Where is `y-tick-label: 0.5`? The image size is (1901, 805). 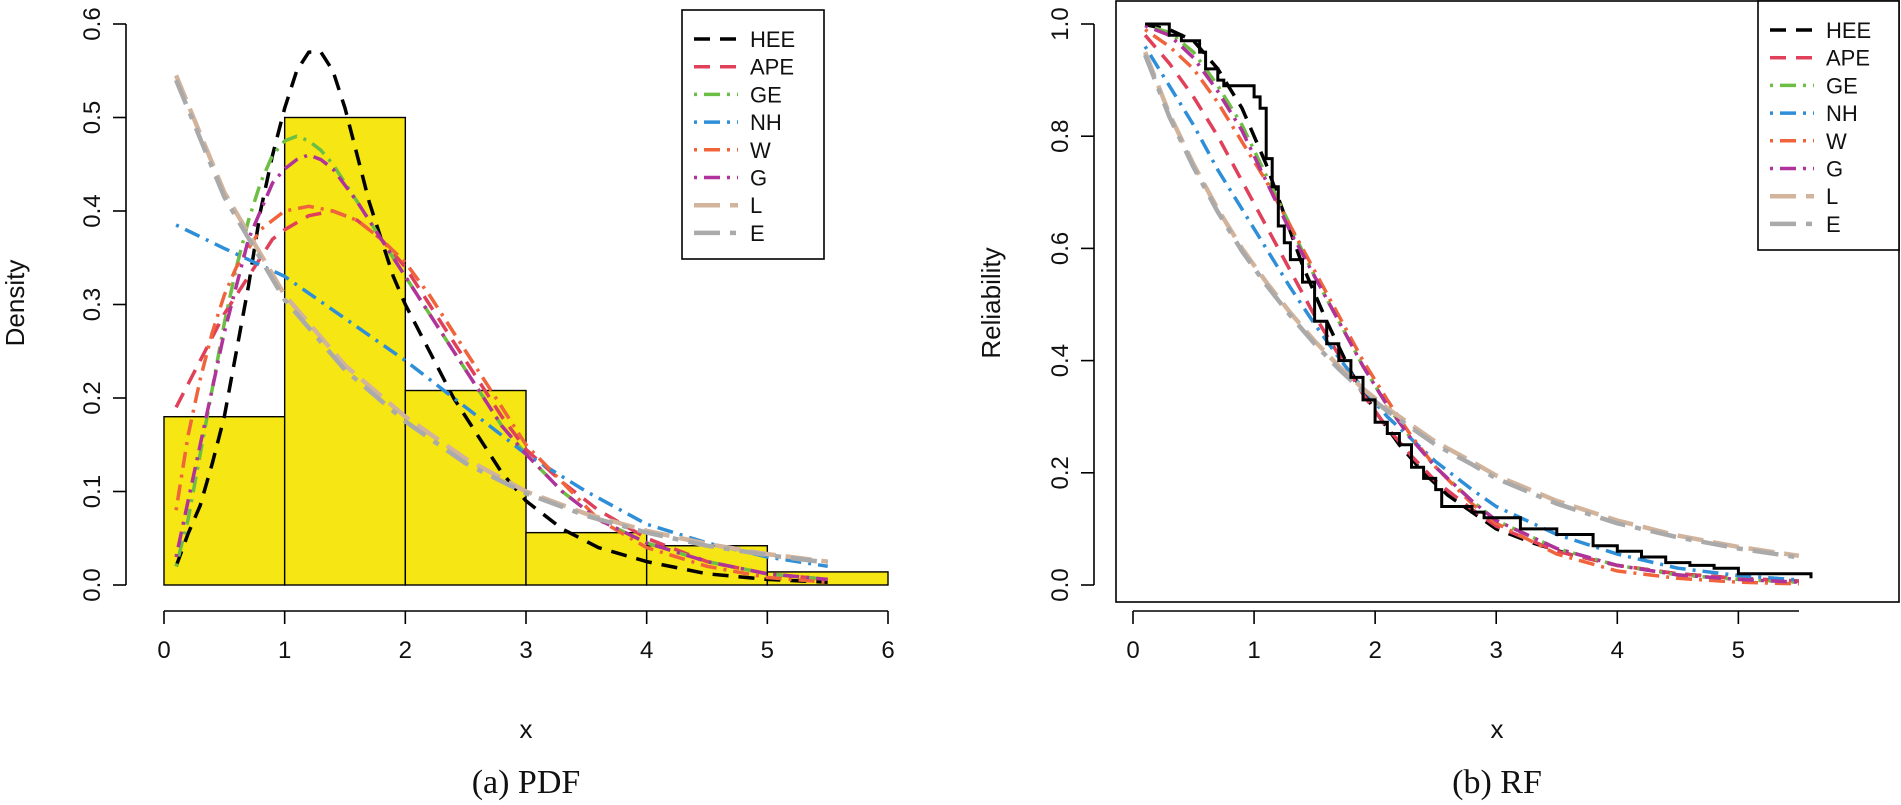
y-tick-label: 0.5 is located at coordinates (92, 117).